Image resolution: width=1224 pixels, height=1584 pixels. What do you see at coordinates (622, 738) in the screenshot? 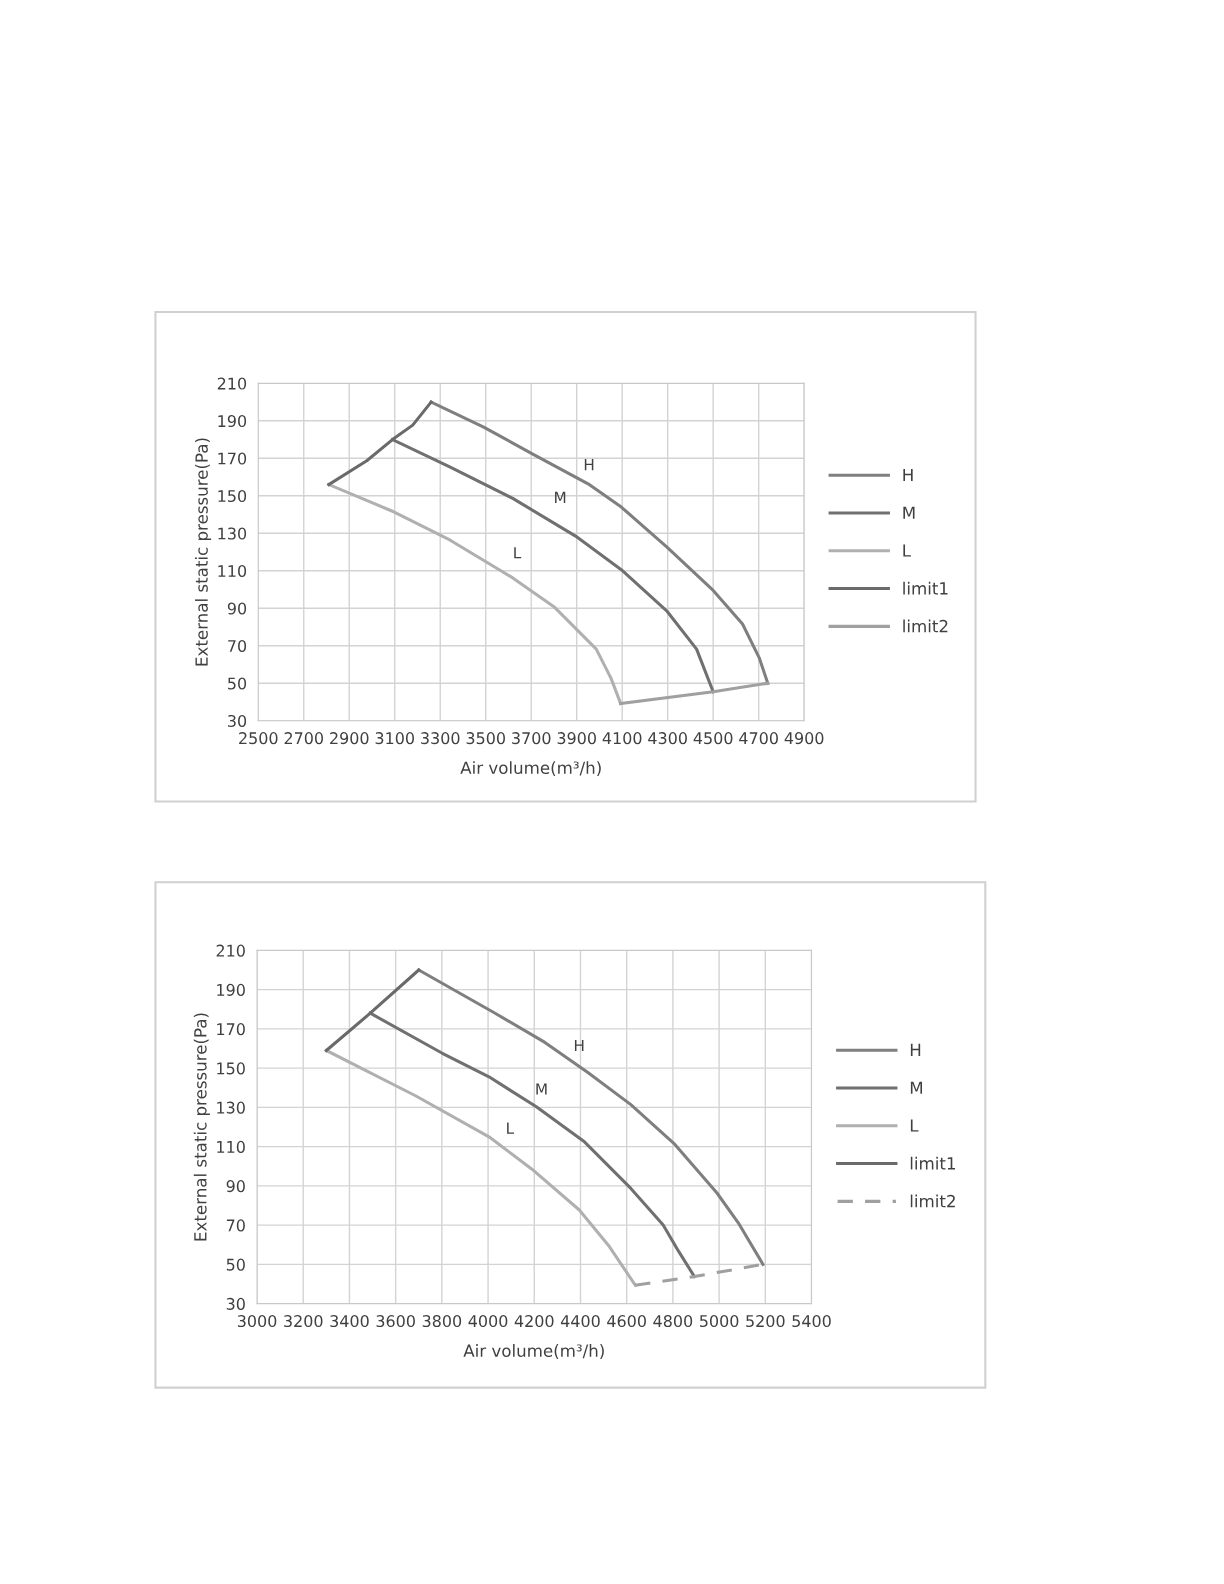
I see `x-tick-label: 4100` at bounding box center [622, 738].